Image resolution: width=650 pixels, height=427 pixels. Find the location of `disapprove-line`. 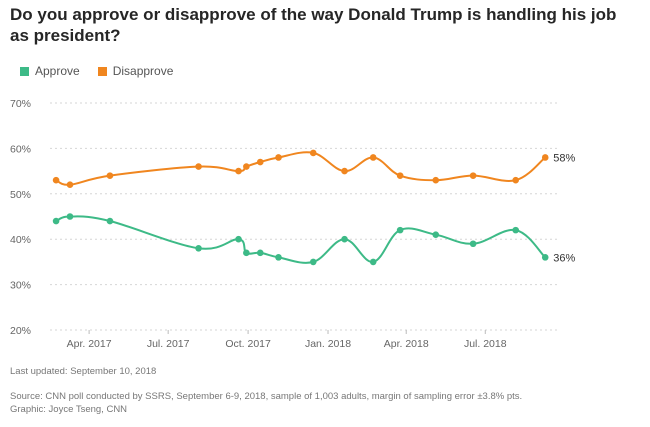

disapprove-line is located at coordinates (300, 168).